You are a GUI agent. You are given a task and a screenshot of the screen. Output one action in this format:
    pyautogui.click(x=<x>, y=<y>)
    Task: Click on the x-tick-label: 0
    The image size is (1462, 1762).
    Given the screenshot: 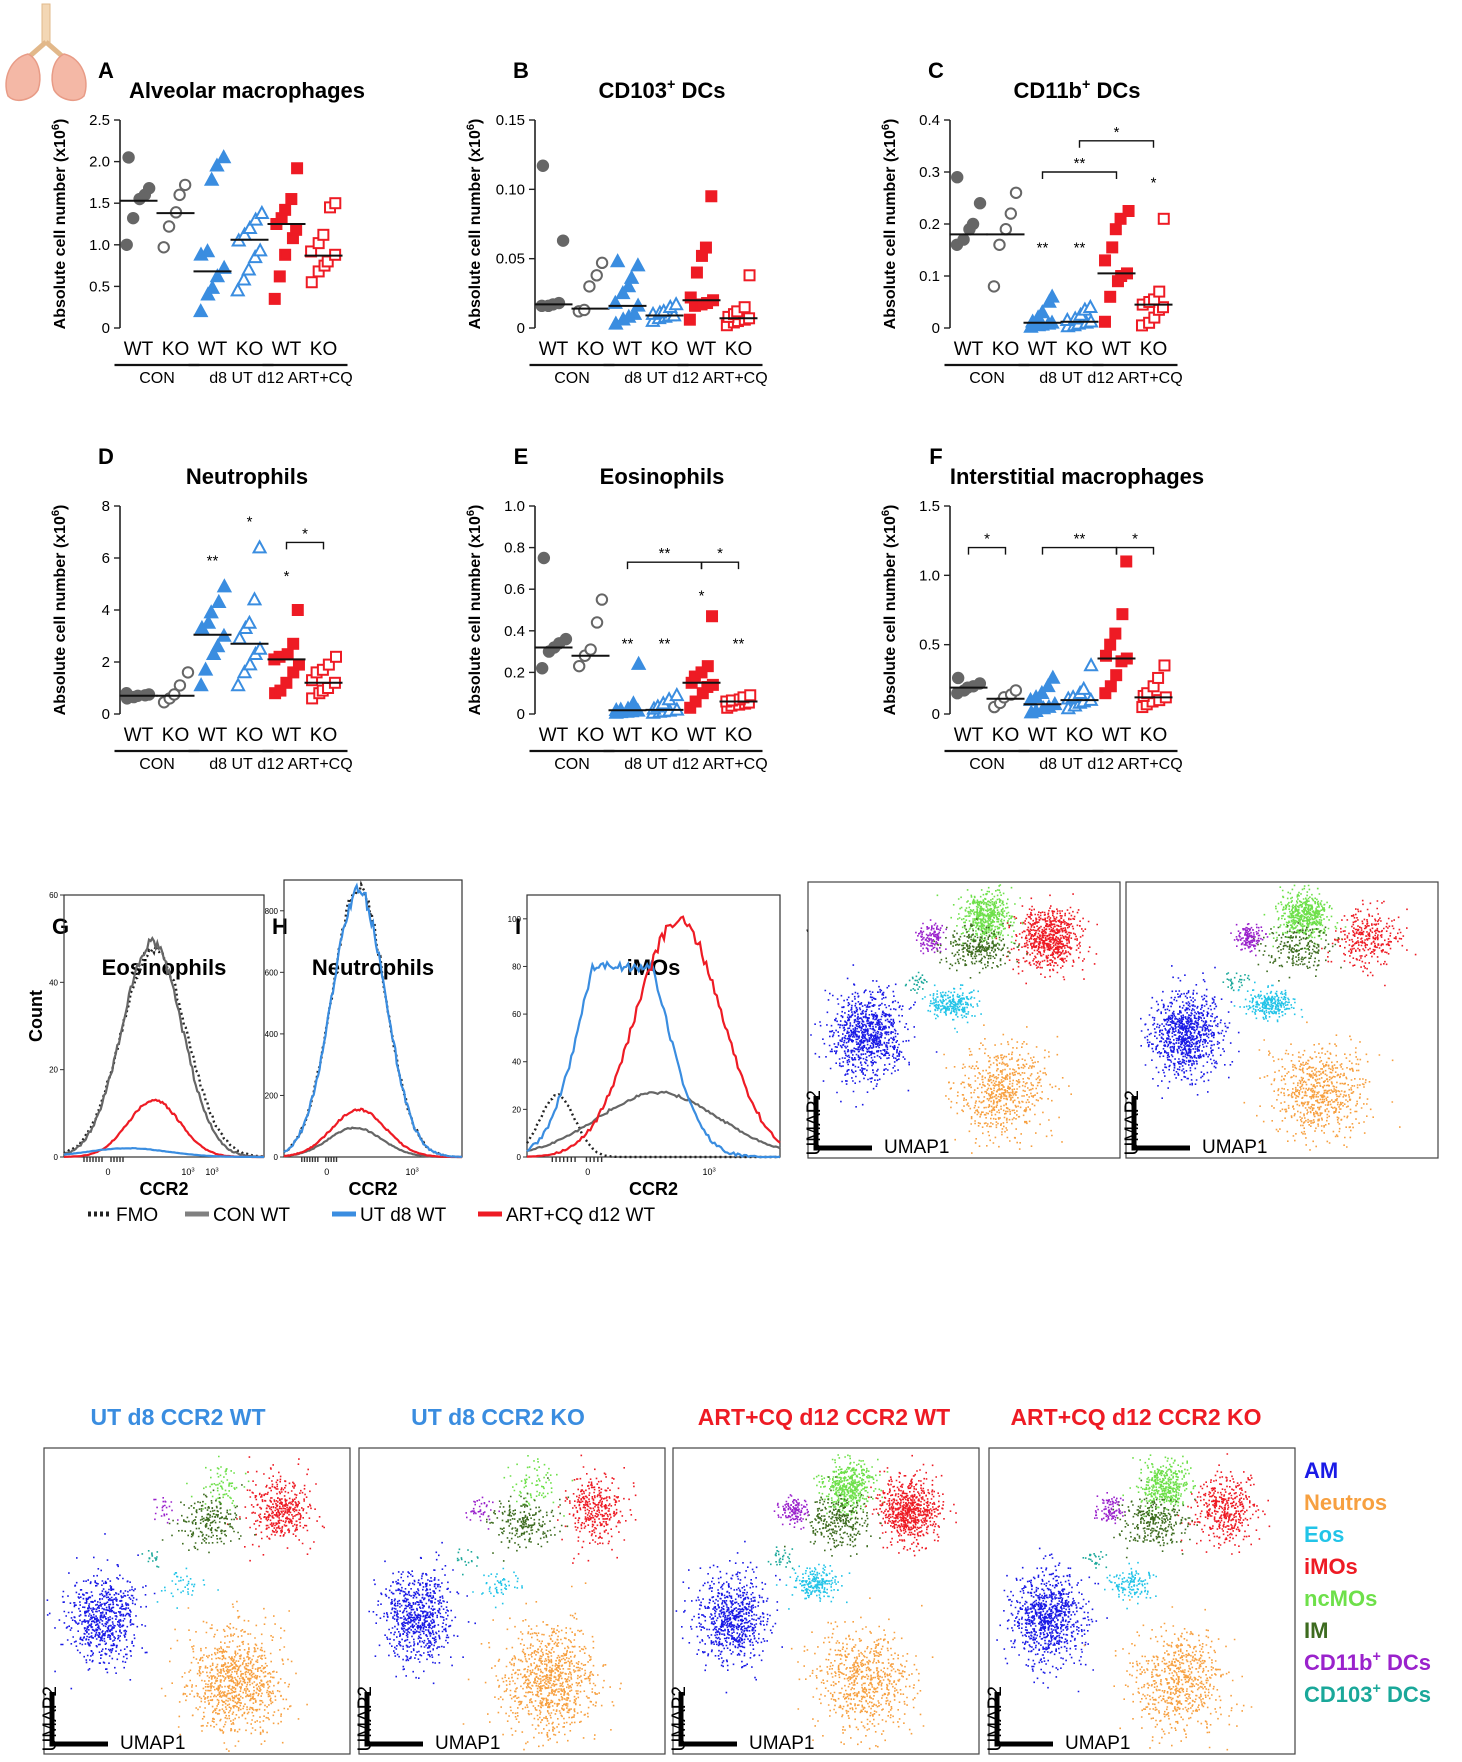 What is the action you would take?
    pyautogui.click(x=326, y=1172)
    